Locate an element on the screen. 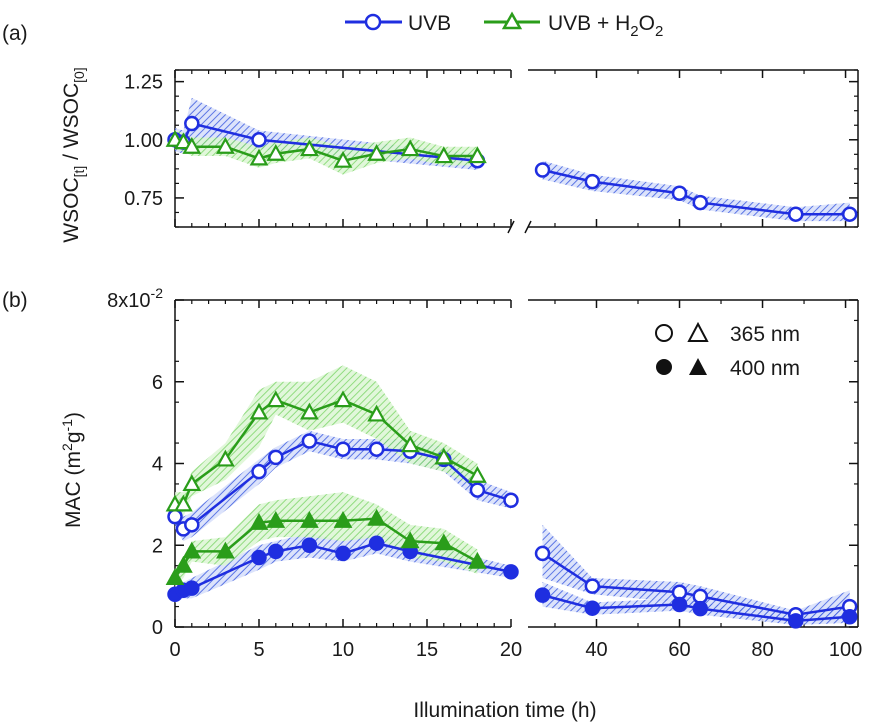 The width and height of the screenshot is (873, 726). panel-label-b: (b) is located at coordinates (15, 300).